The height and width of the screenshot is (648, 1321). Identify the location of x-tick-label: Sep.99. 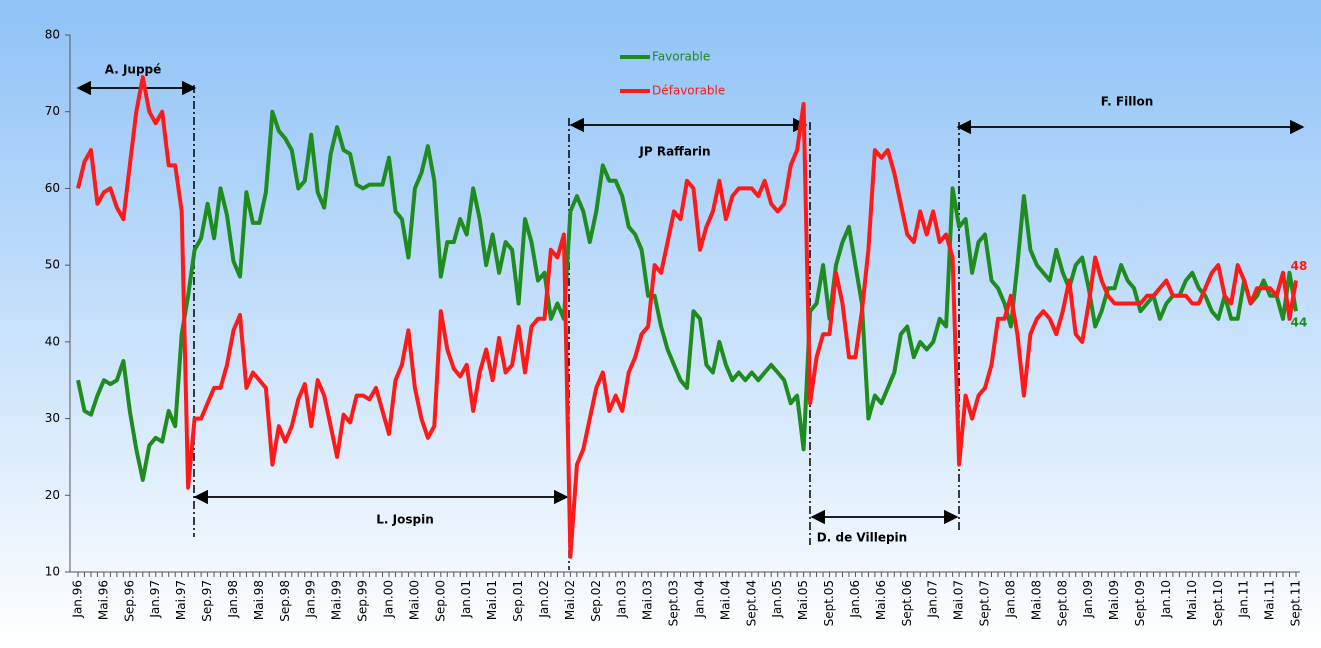
(363, 601).